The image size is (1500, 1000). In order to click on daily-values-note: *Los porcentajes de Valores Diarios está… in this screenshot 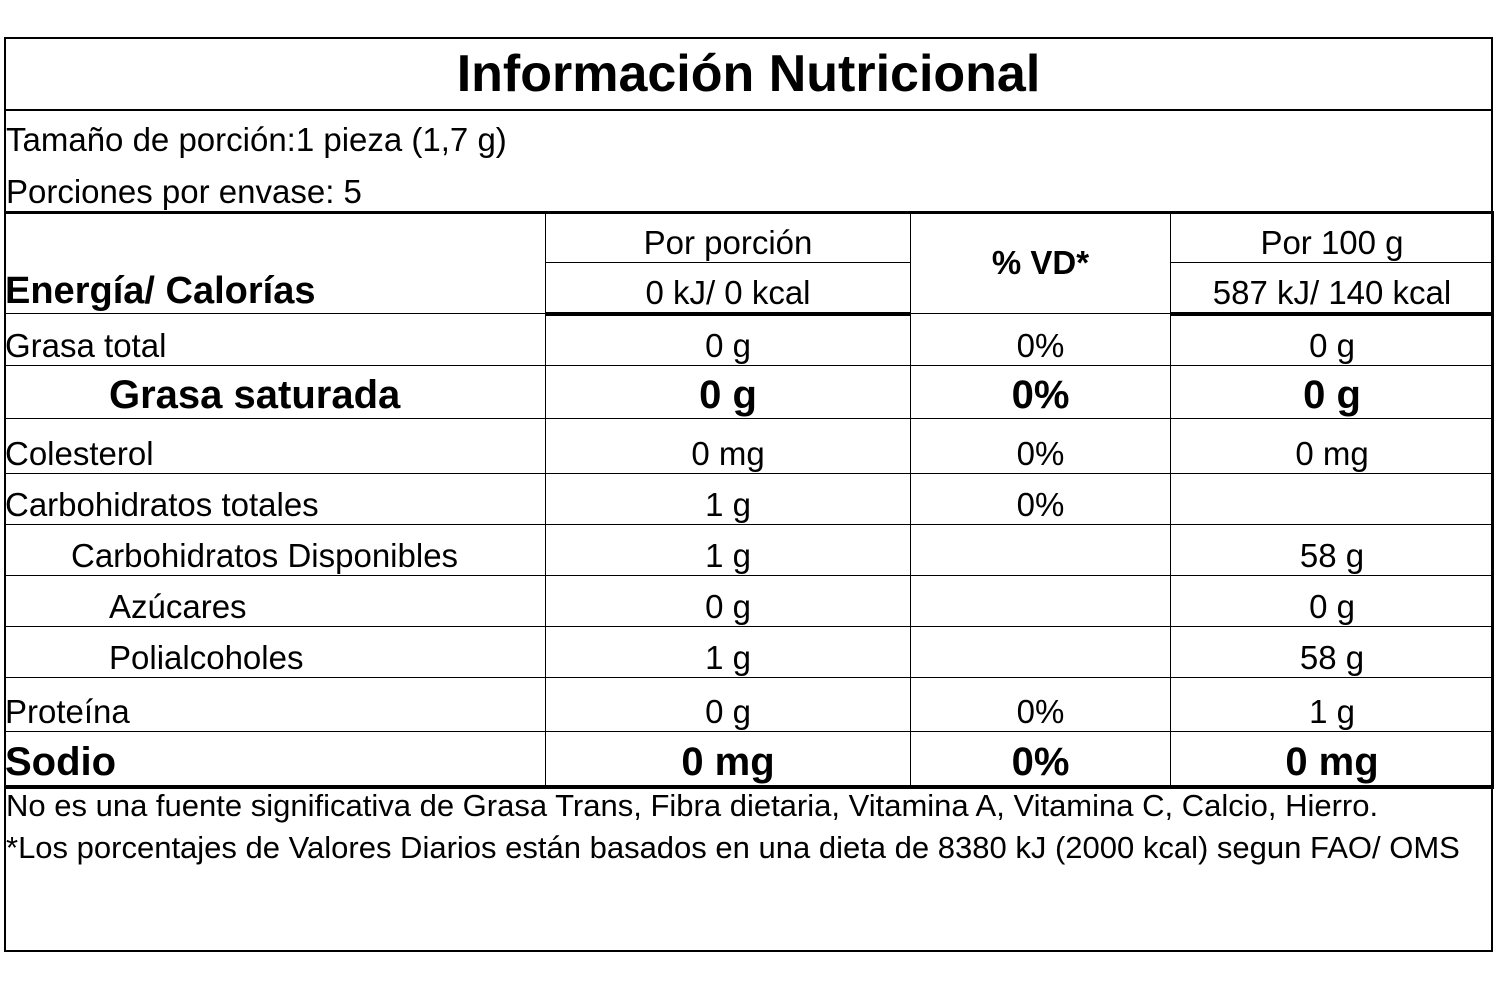, I will do `click(733, 847)`.